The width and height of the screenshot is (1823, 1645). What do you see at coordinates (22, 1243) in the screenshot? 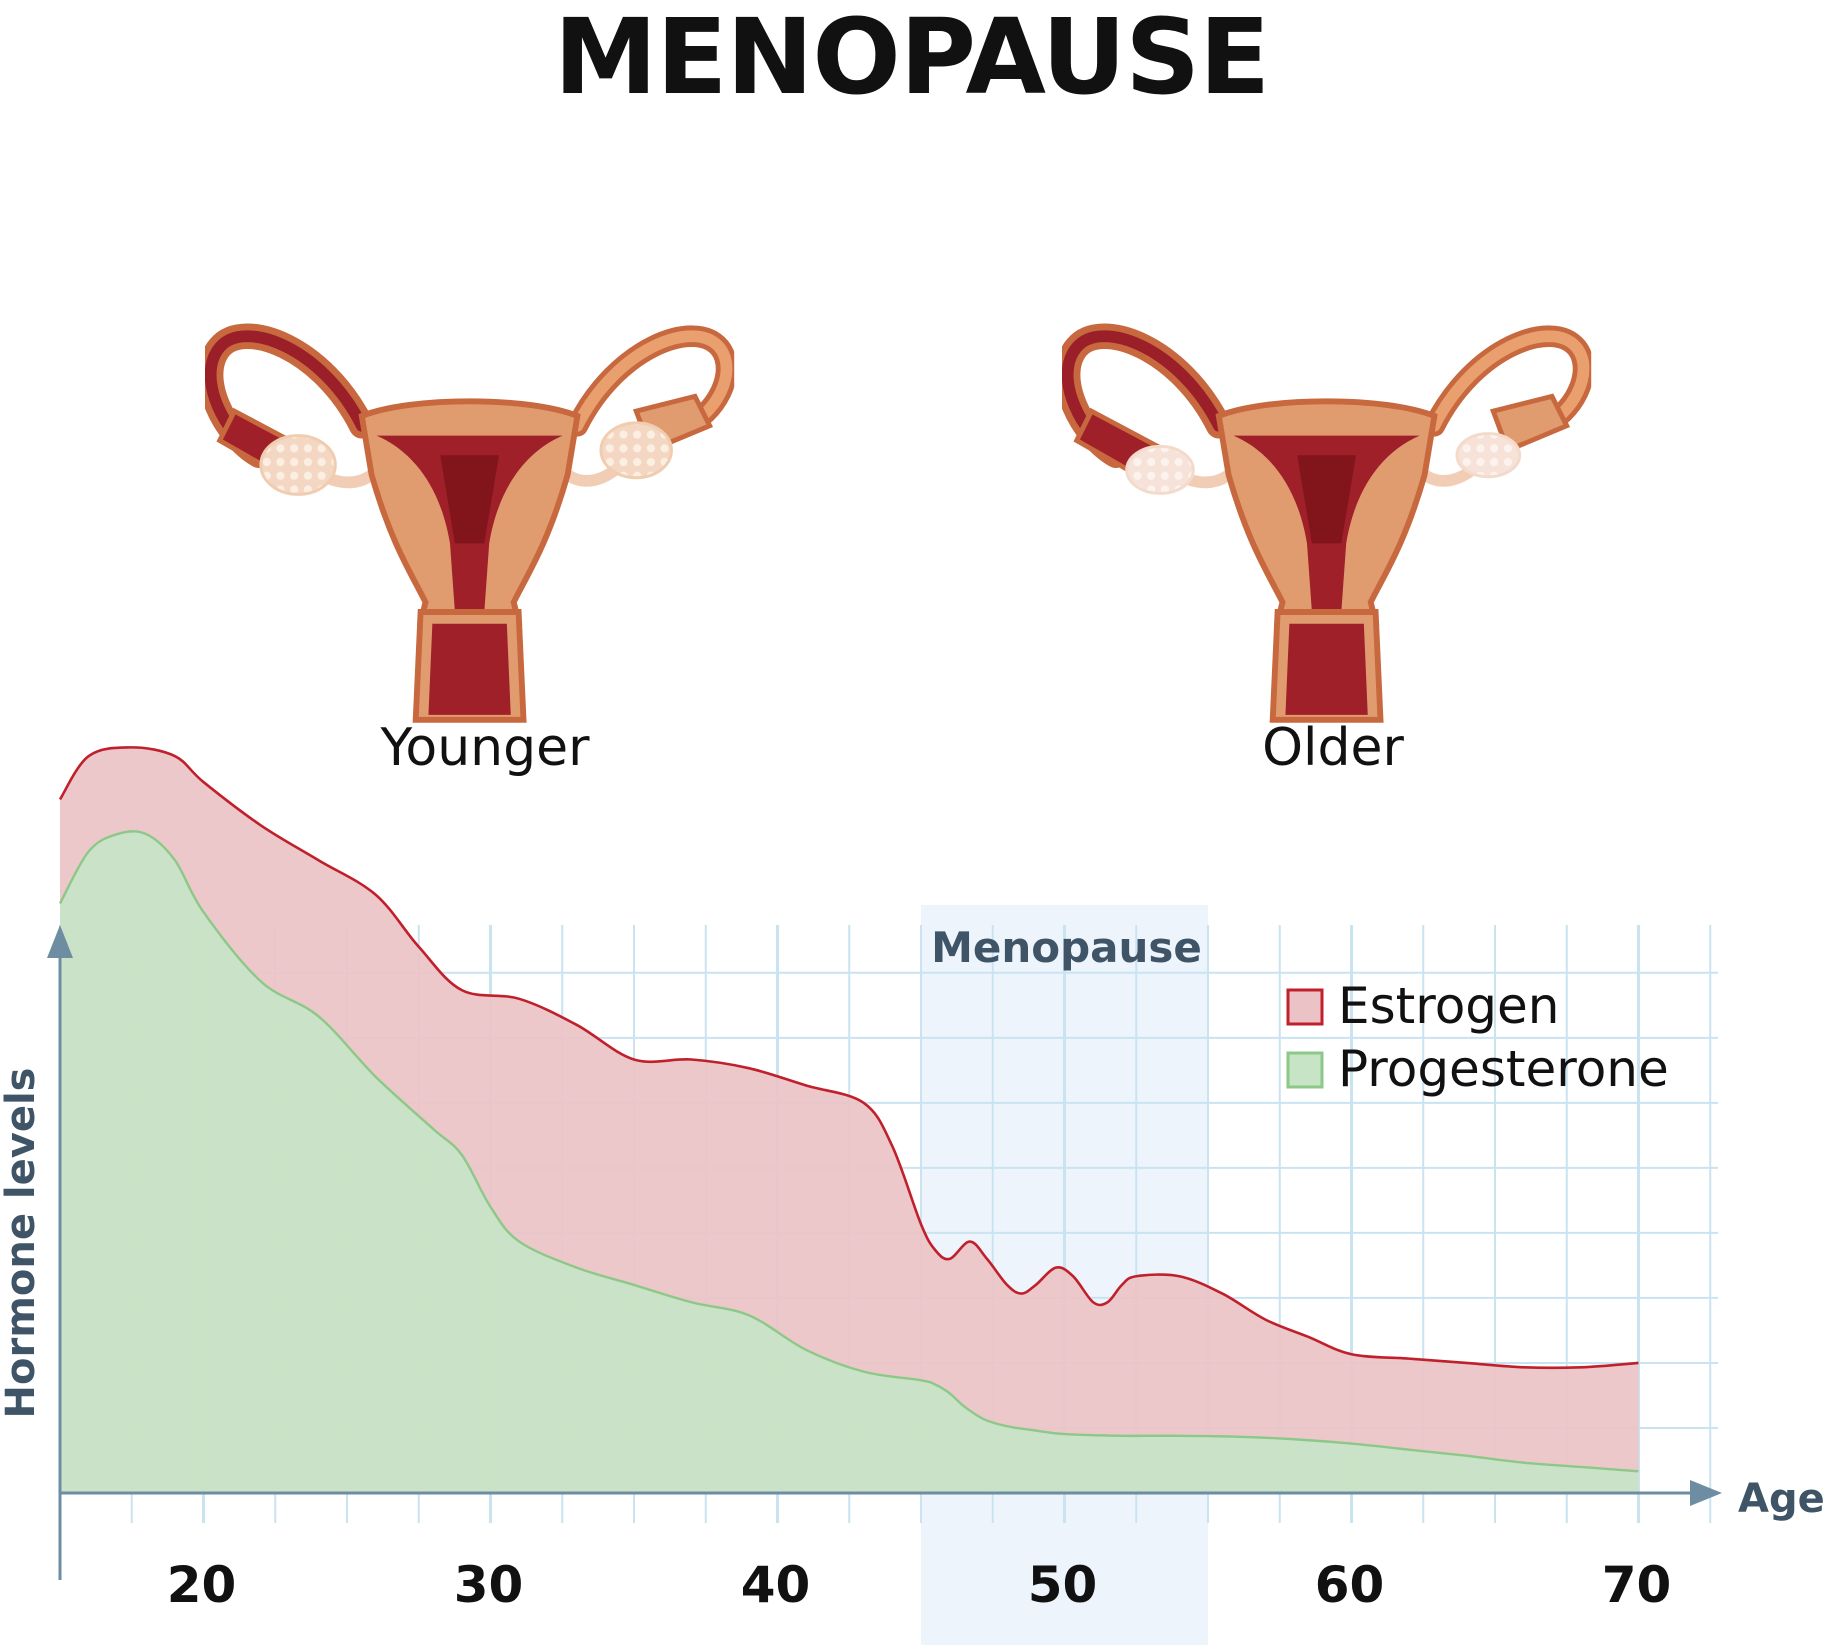
I see `y-axis-label: Hormone levels` at bounding box center [22, 1243].